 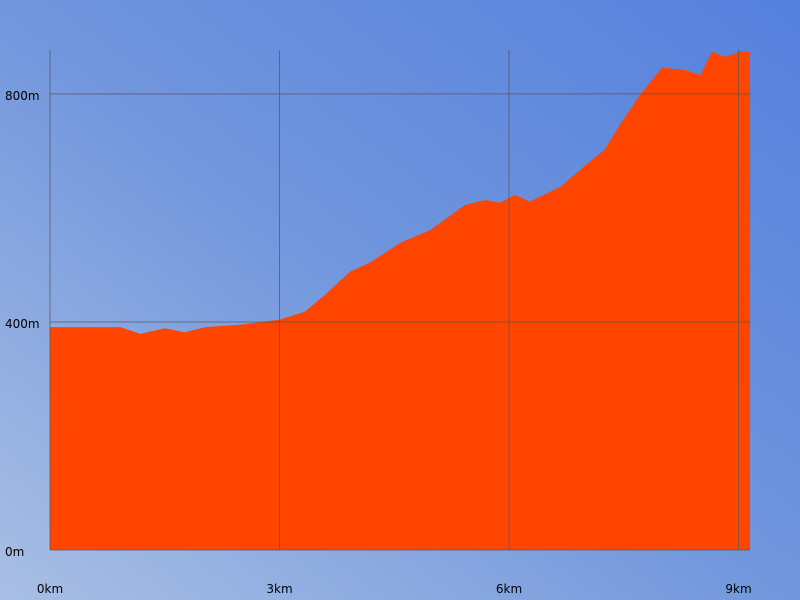 What do you see at coordinates (738, 589) in the screenshot?
I see `x-tick-label: 9km` at bounding box center [738, 589].